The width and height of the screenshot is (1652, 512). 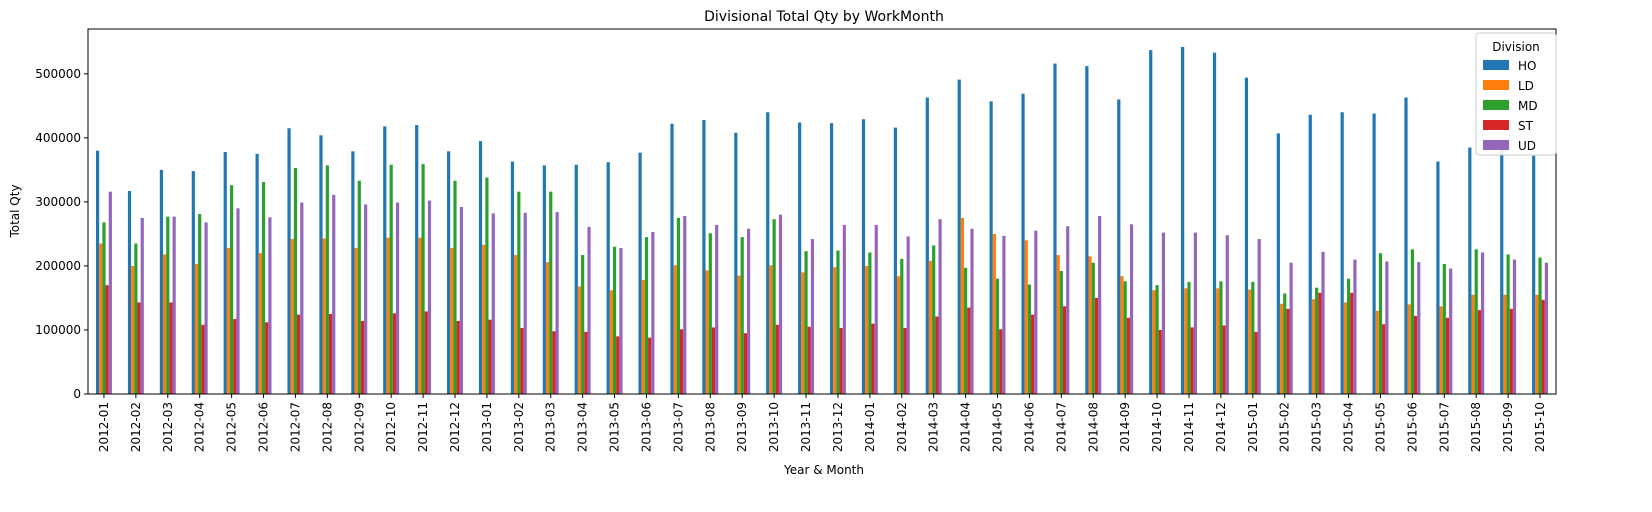 What do you see at coordinates (15, 211) in the screenshot?
I see `y-axis-label: Total Qty` at bounding box center [15, 211].